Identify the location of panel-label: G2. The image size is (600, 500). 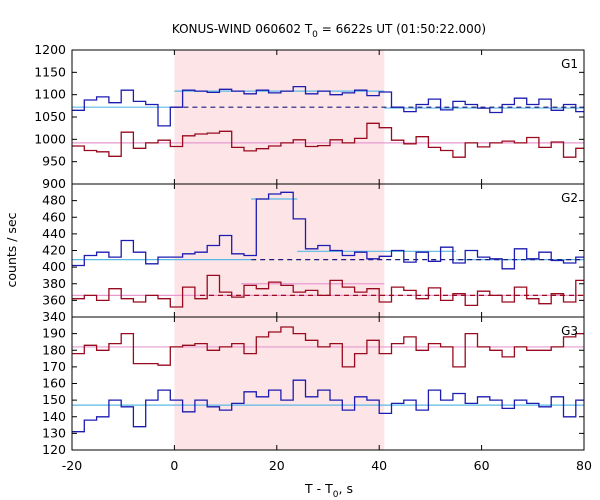
(569, 198).